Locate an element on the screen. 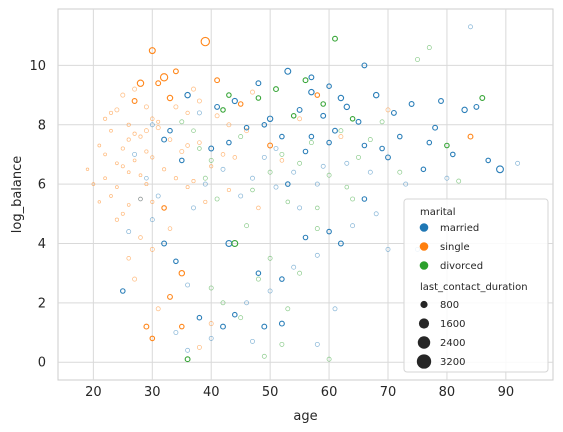 The width and height of the screenshot is (563, 432). y-tick-label: 0 is located at coordinates (42, 363).